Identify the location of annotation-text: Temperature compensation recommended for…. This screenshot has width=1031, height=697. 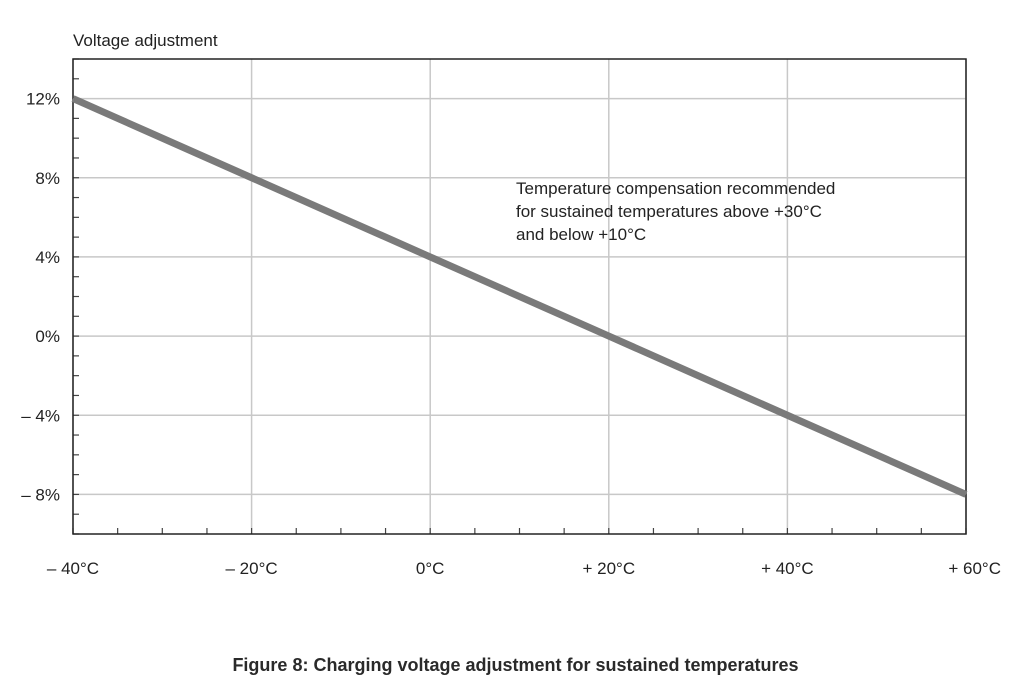
(678, 211).